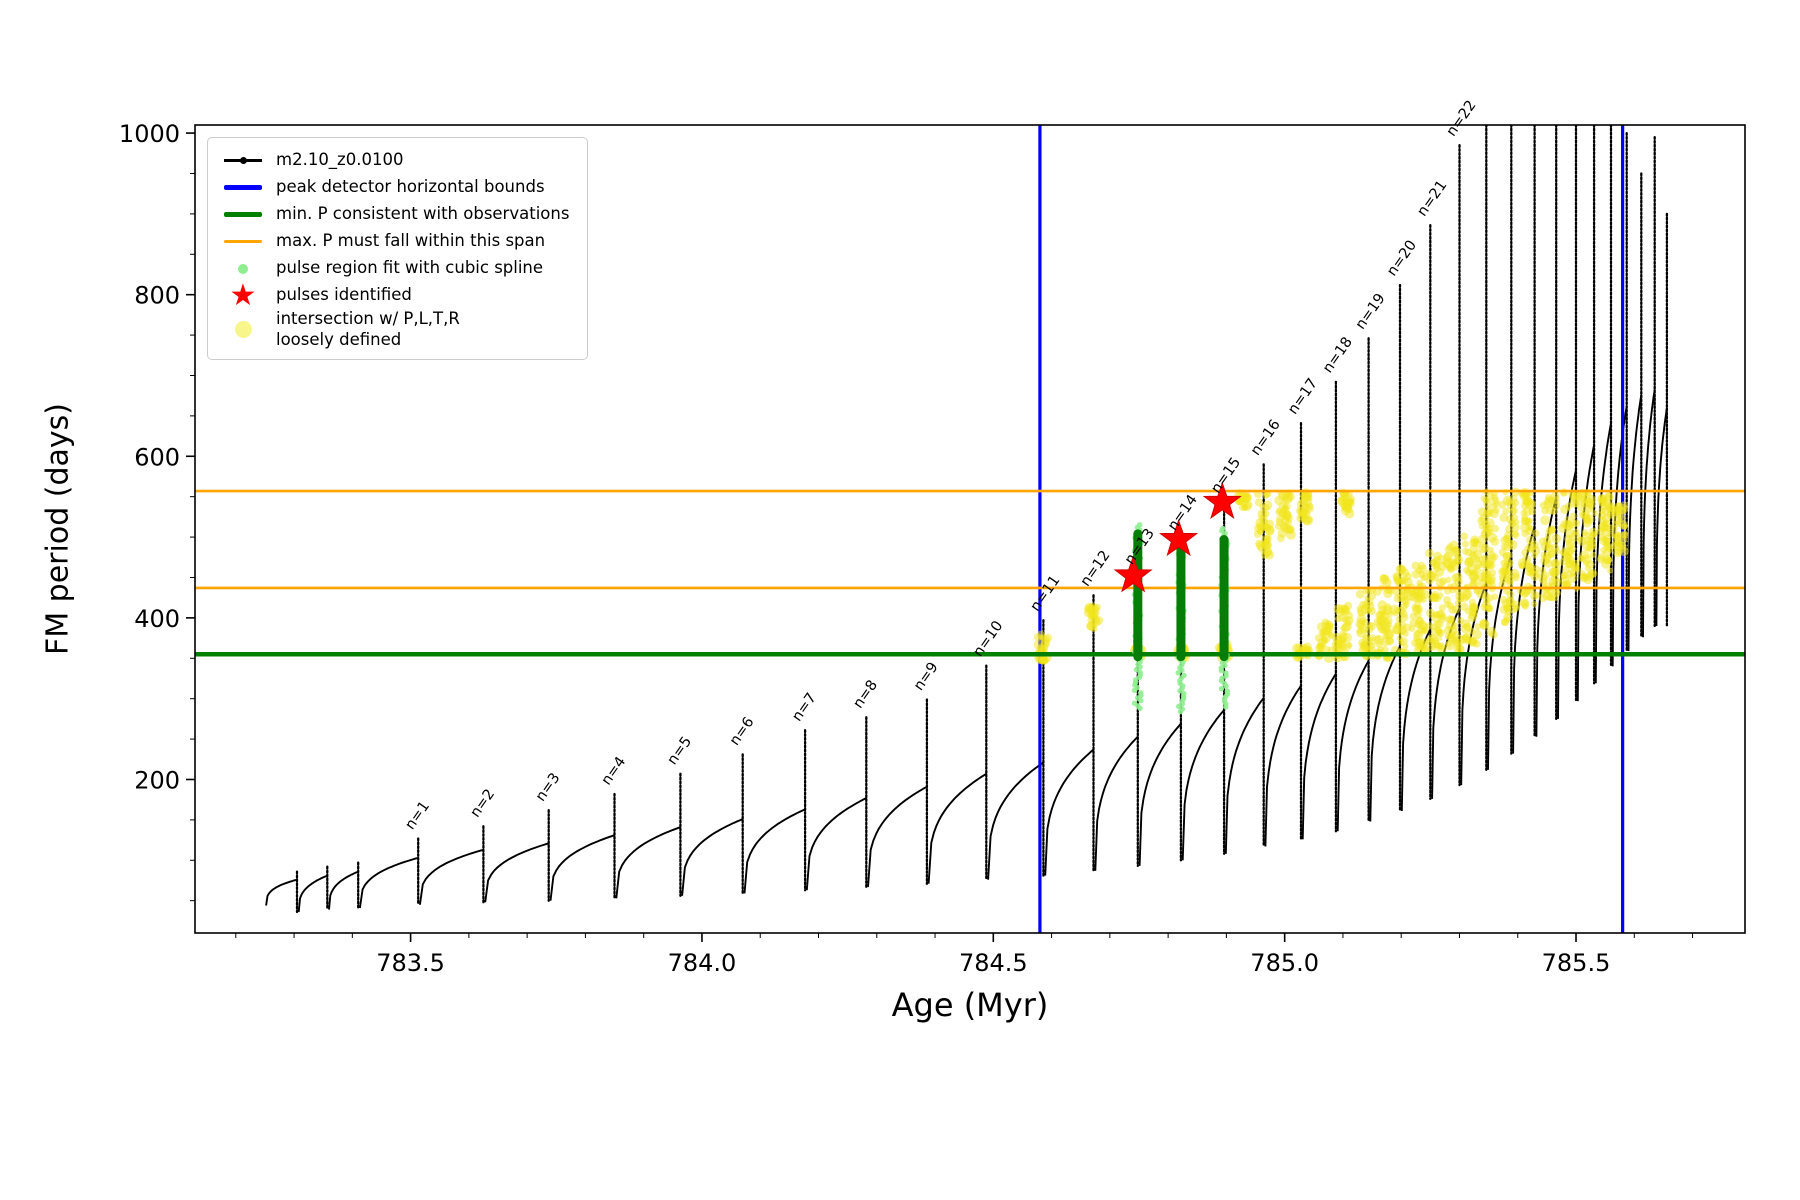  What do you see at coordinates (243, 330) in the screenshot?
I see `yellow-dot-marker` at bounding box center [243, 330].